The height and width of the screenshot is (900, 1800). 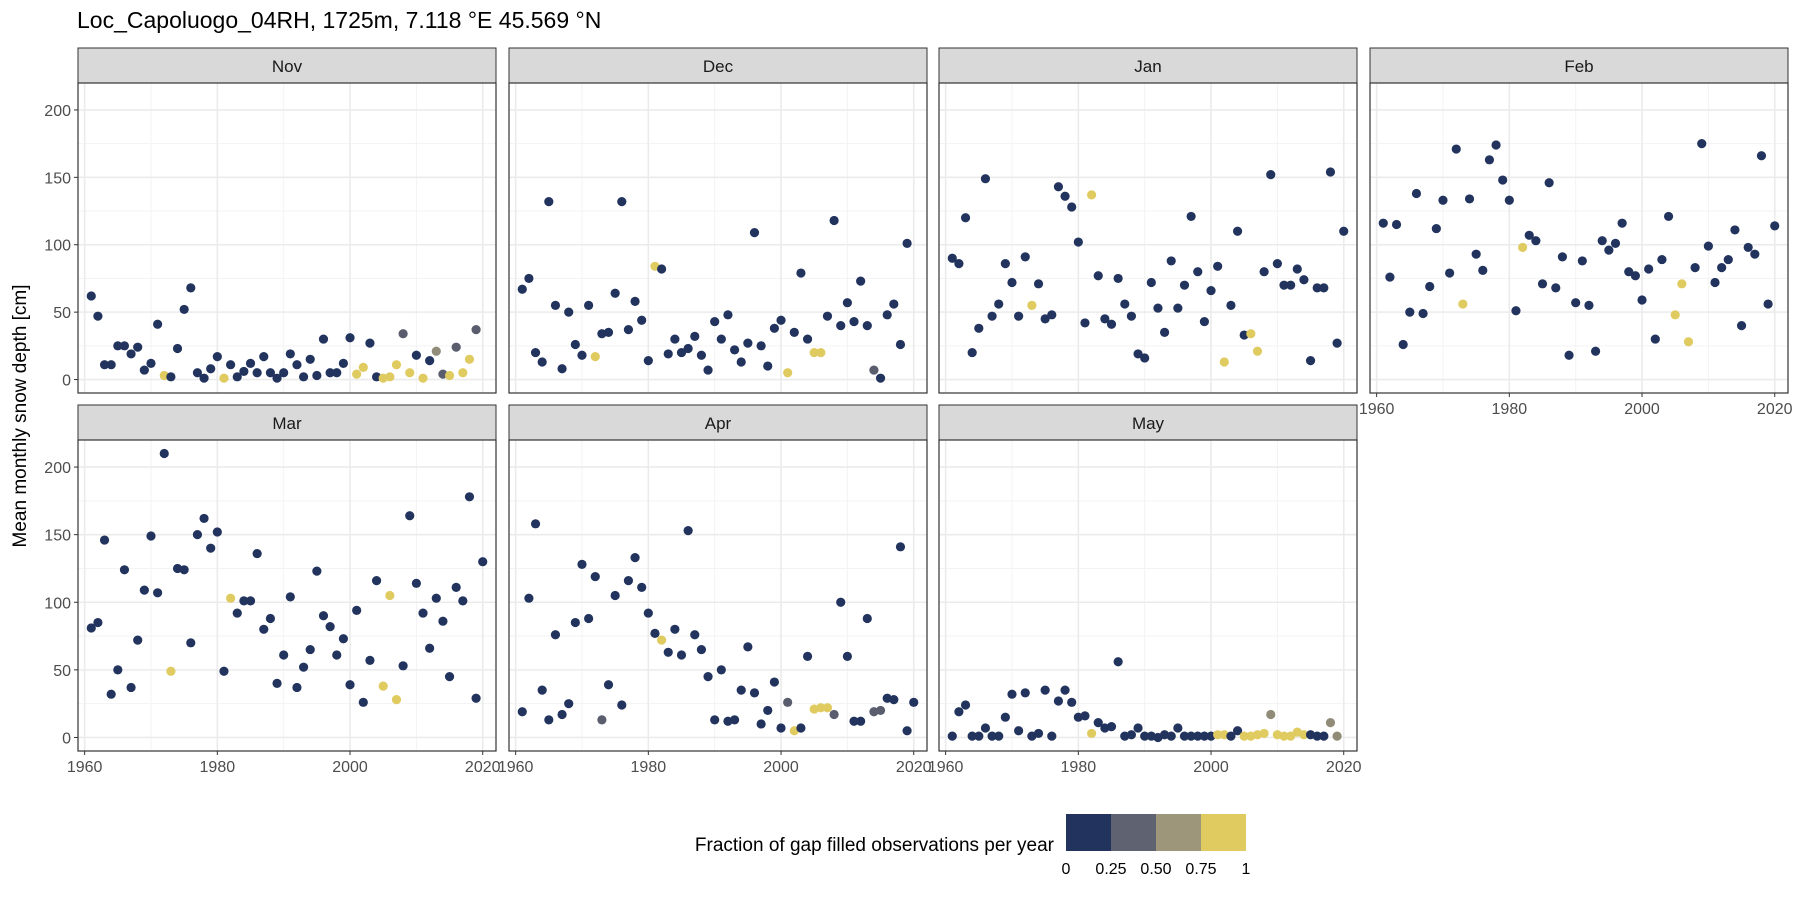 What do you see at coordinates (1155, 869) in the screenshot?
I see `legend-tick-label: 0.50` at bounding box center [1155, 869].